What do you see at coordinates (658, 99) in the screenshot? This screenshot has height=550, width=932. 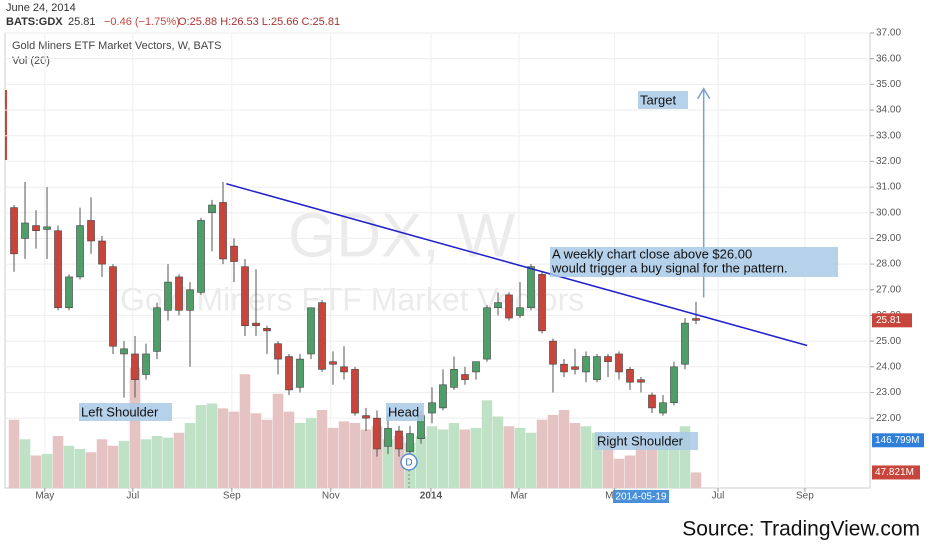 I see `annotation: Target` at bounding box center [658, 99].